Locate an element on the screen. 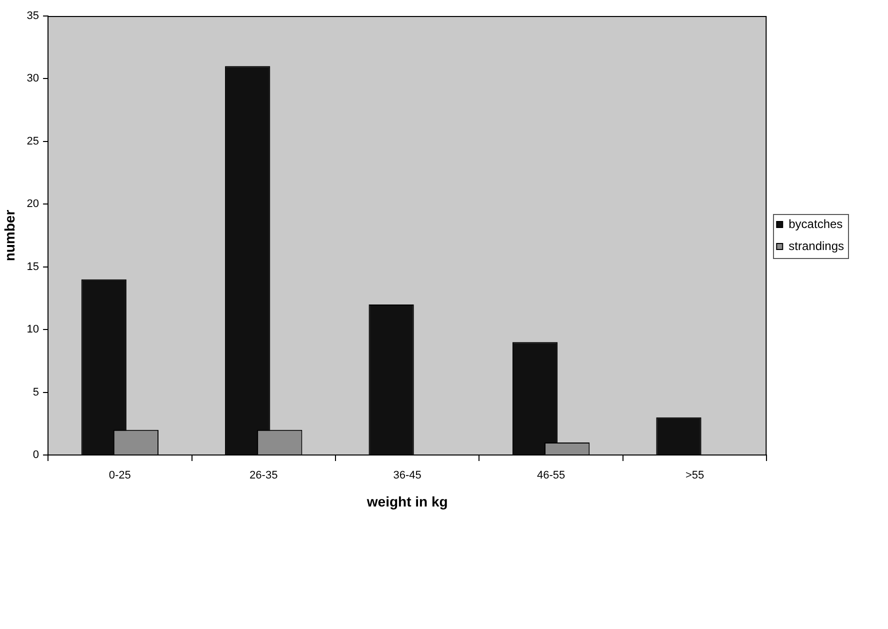 This screenshot has width=888, height=629. x-tick-label: 26-35 is located at coordinates (264, 476).